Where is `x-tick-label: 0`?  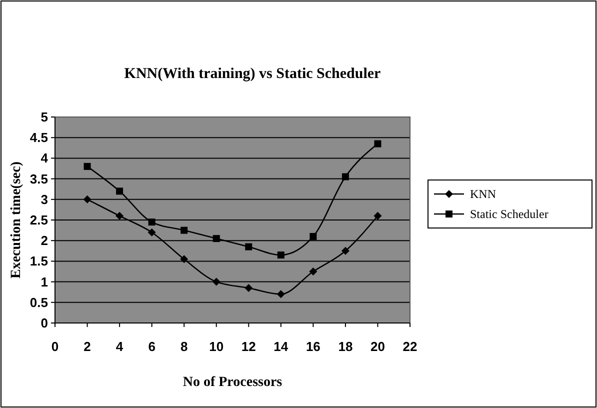 x-tick-label: 0 is located at coordinates (55, 346).